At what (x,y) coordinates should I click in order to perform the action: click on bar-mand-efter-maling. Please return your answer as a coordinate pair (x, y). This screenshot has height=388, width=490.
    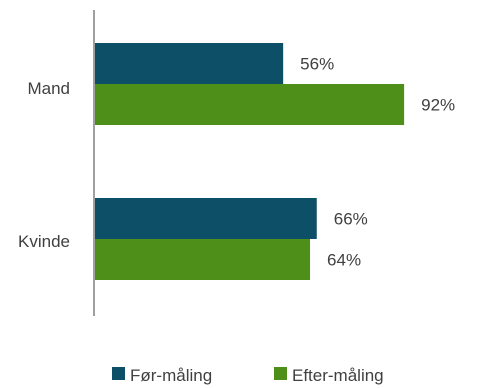
    Looking at the image, I should click on (250, 104).